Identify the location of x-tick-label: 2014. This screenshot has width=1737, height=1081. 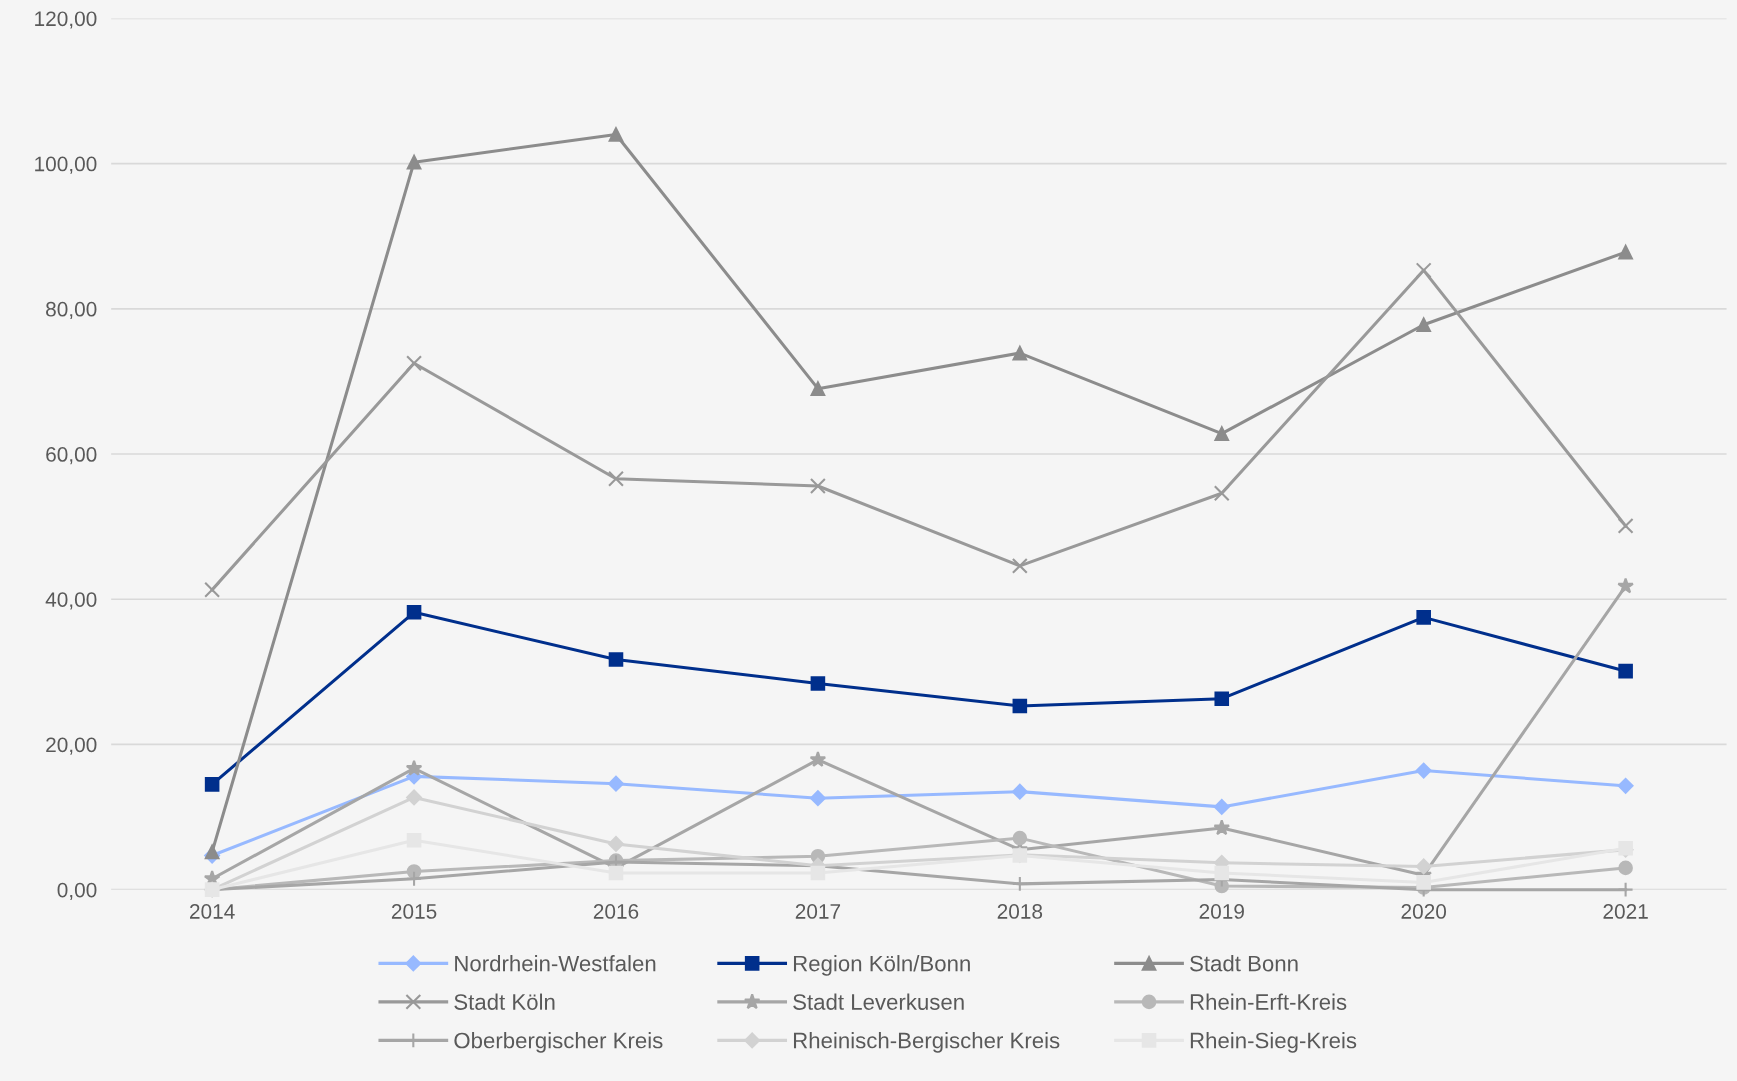
(212, 911).